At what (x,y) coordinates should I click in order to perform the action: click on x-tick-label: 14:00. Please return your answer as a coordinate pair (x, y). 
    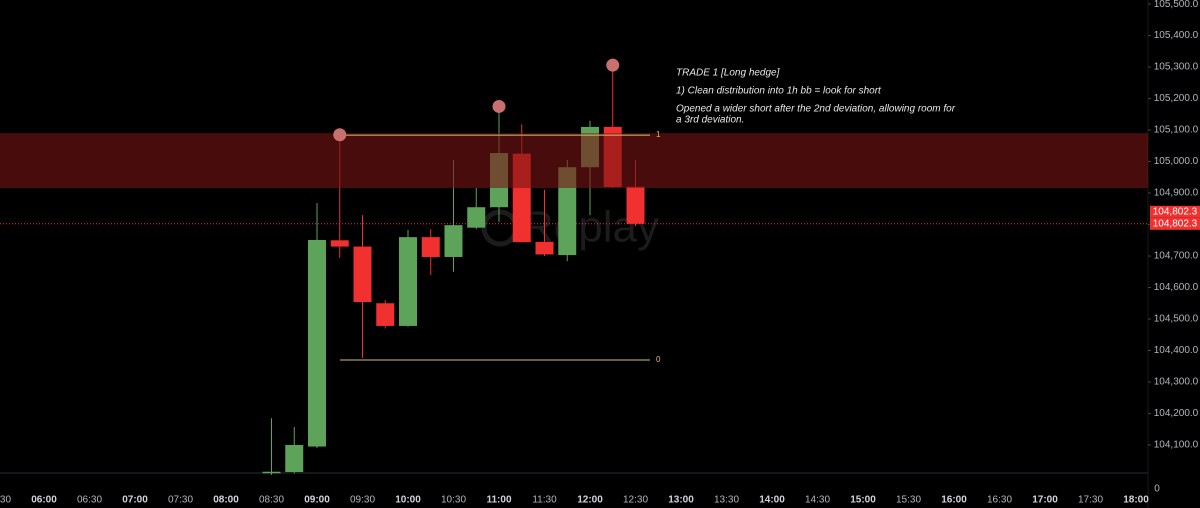
    Looking at the image, I should click on (772, 500).